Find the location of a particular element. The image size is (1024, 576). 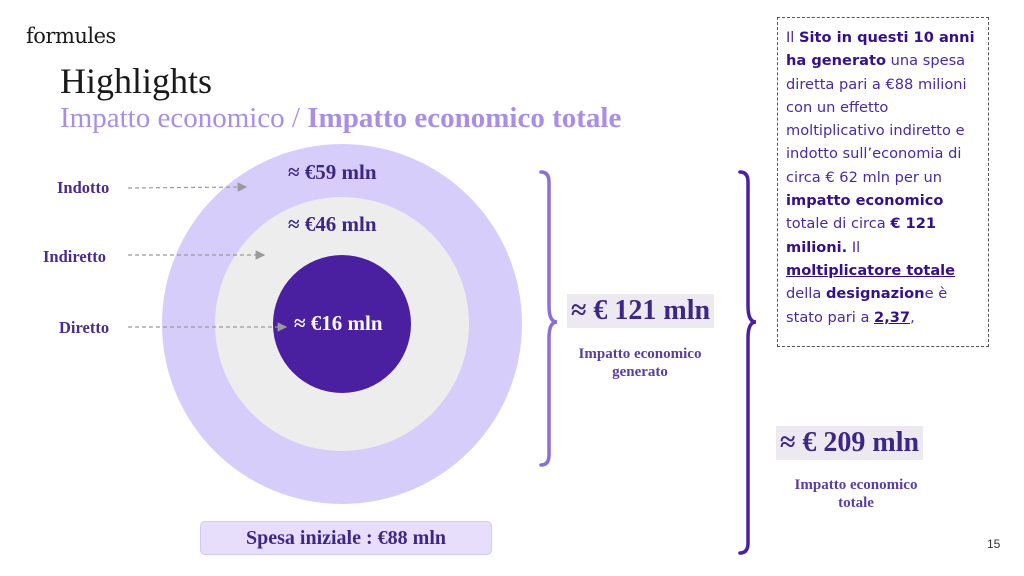

generated-impact-value: ≈ € 121 mln is located at coordinates (641, 311).